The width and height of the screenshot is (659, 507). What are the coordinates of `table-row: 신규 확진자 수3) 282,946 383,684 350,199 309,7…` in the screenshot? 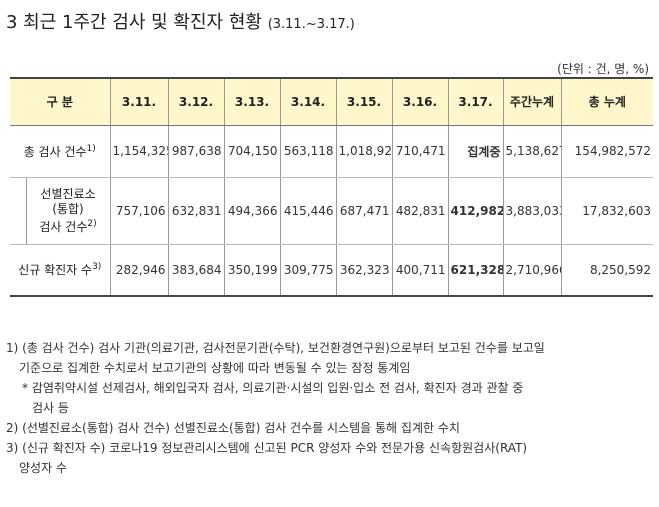 It's located at (332, 270).